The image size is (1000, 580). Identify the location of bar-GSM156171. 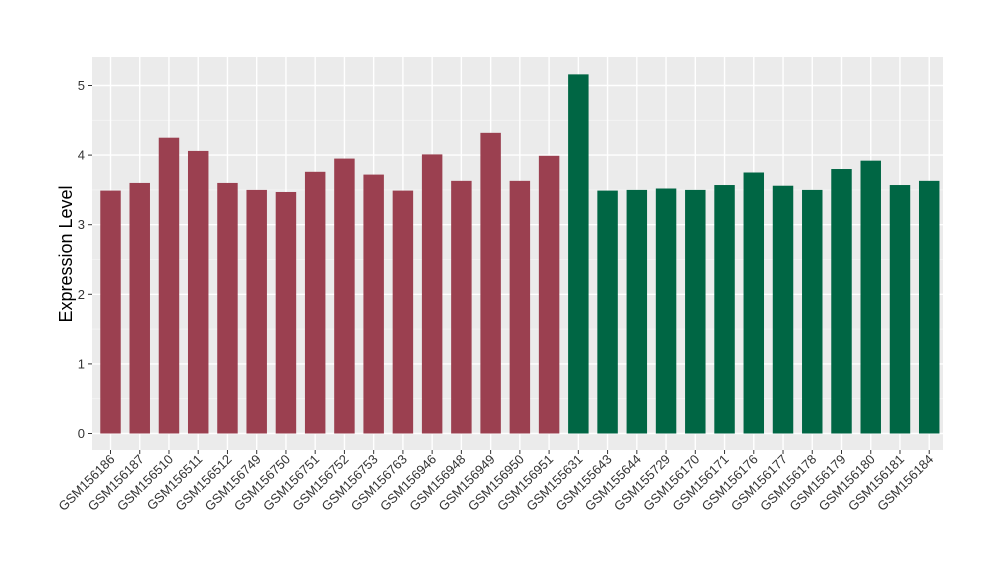
(724, 309).